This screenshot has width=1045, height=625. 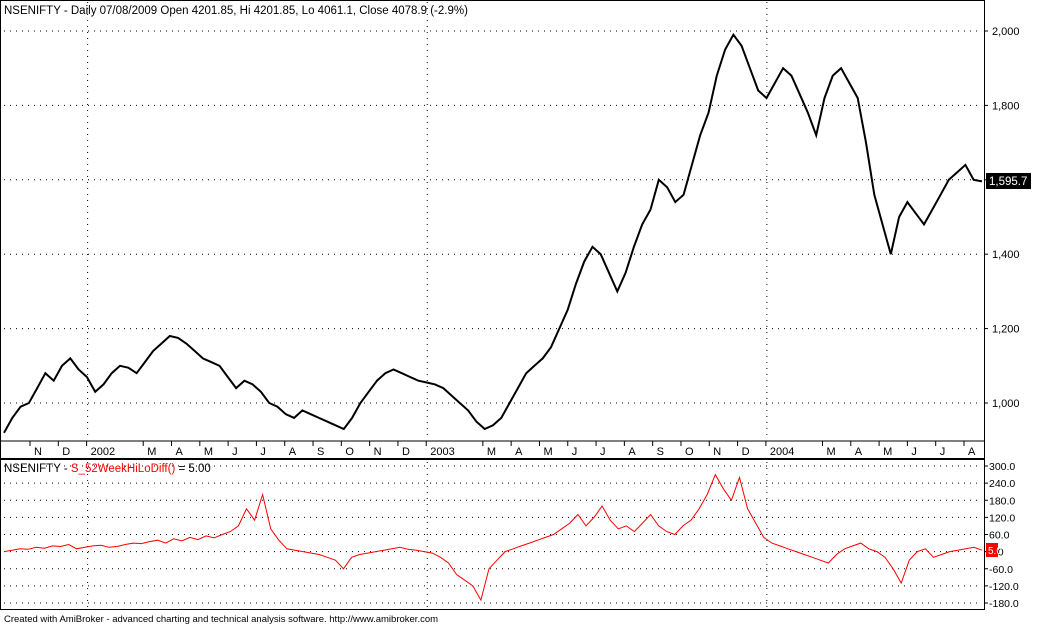 I want to click on price-tick-label: 1,200, so click(x=1006, y=330).